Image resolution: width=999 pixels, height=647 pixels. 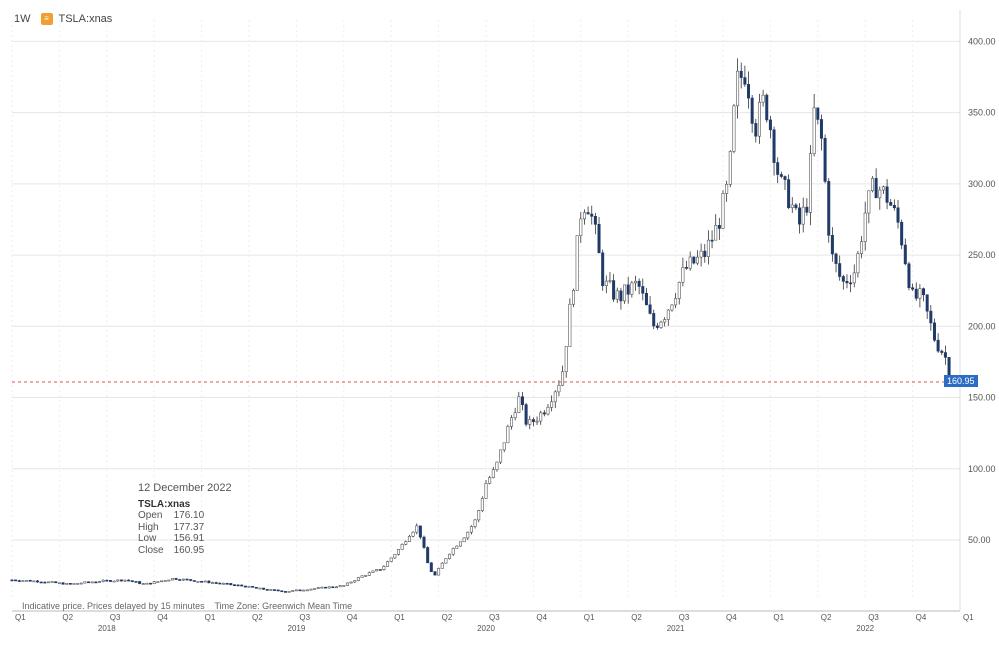 What do you see at coordinates (352, 617) in the screenshot?
I see `quarter-tick-label: Q4` at bounding box center [352, 617].